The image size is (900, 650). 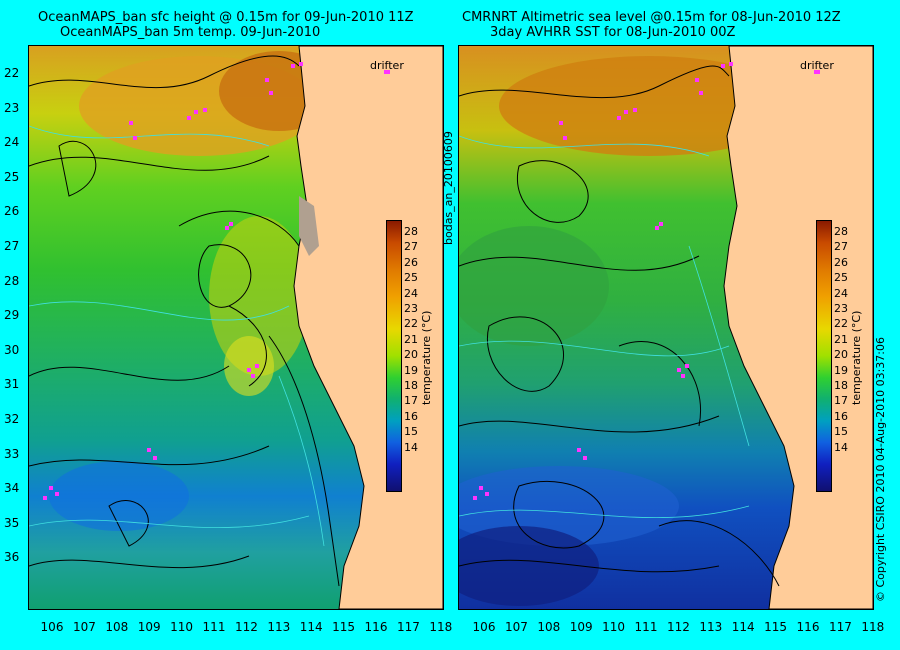 What do you see at coordinates (817, 65) in the screenshot?
I see `right-drifter-label: drifter` at bounding box center [817, 65].